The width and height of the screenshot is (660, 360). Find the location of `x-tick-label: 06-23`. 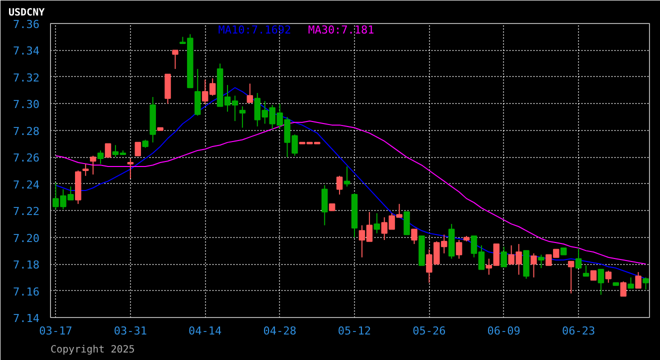

x-tick-label: 06-23 is located at coordinates (579, 331).